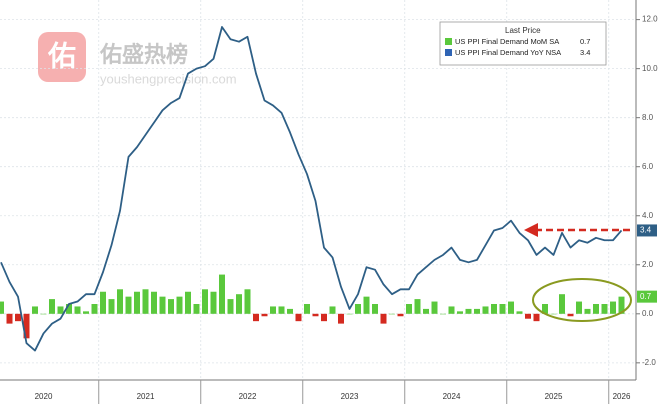 This screenshot has height=409, width=660. Describe the element at coordinates (508, 52) in the screenshot. I see `legend-label: US PPI Final Demand YoY NSA` at that location.